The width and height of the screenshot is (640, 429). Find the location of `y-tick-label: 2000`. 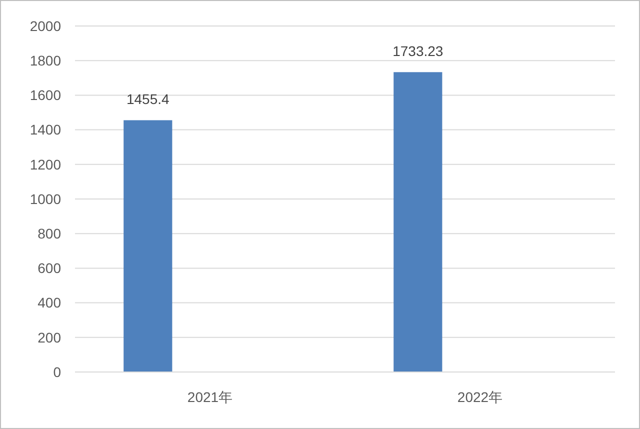

y-tick-label: 2000 is located at coordinates (46, 26).